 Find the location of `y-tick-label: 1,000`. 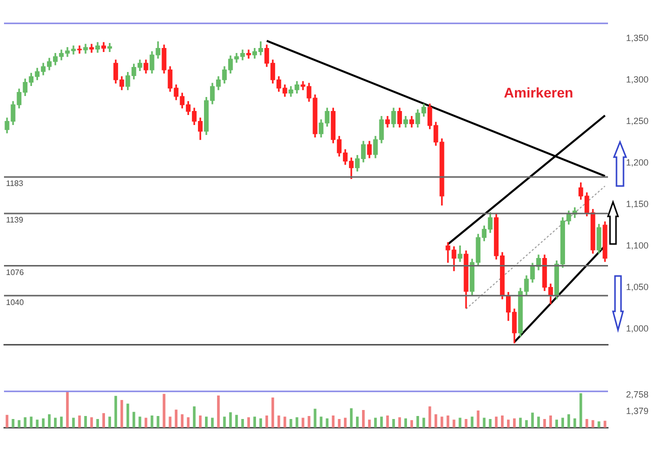

y-tick-label: 1,000 is located at coordinates (637, 328).